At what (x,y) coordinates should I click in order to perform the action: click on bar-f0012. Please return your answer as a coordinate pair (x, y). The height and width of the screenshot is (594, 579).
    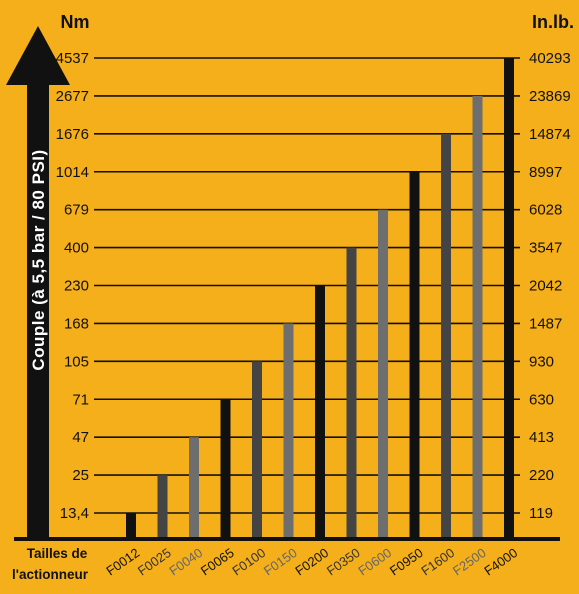
    Looking at the image, I should click on (131, 526).